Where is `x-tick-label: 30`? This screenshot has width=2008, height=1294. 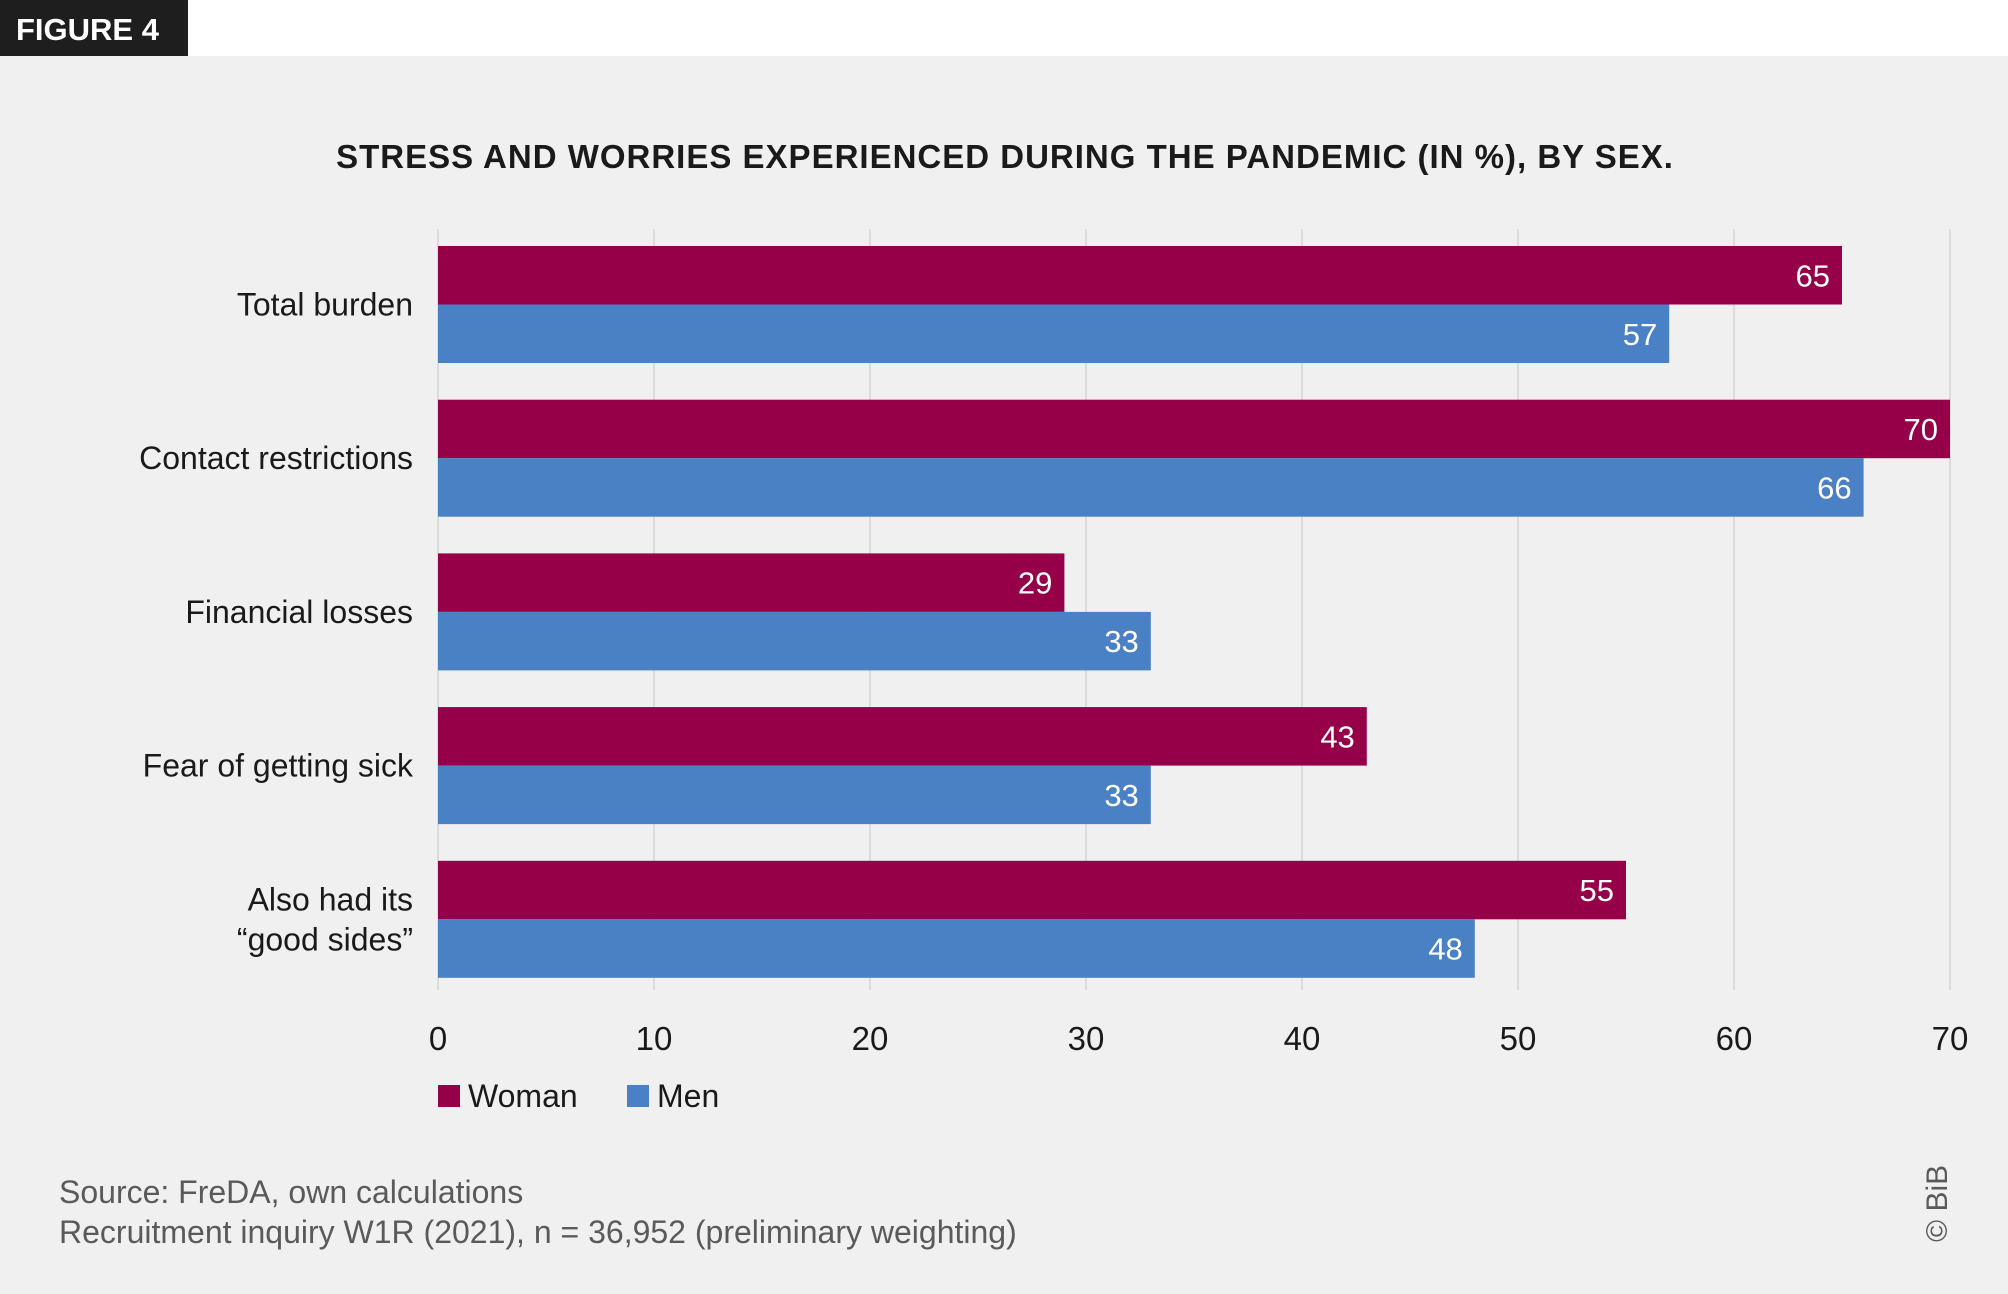 x-tick-label: 30 is located at coordinates (1086, 1038).